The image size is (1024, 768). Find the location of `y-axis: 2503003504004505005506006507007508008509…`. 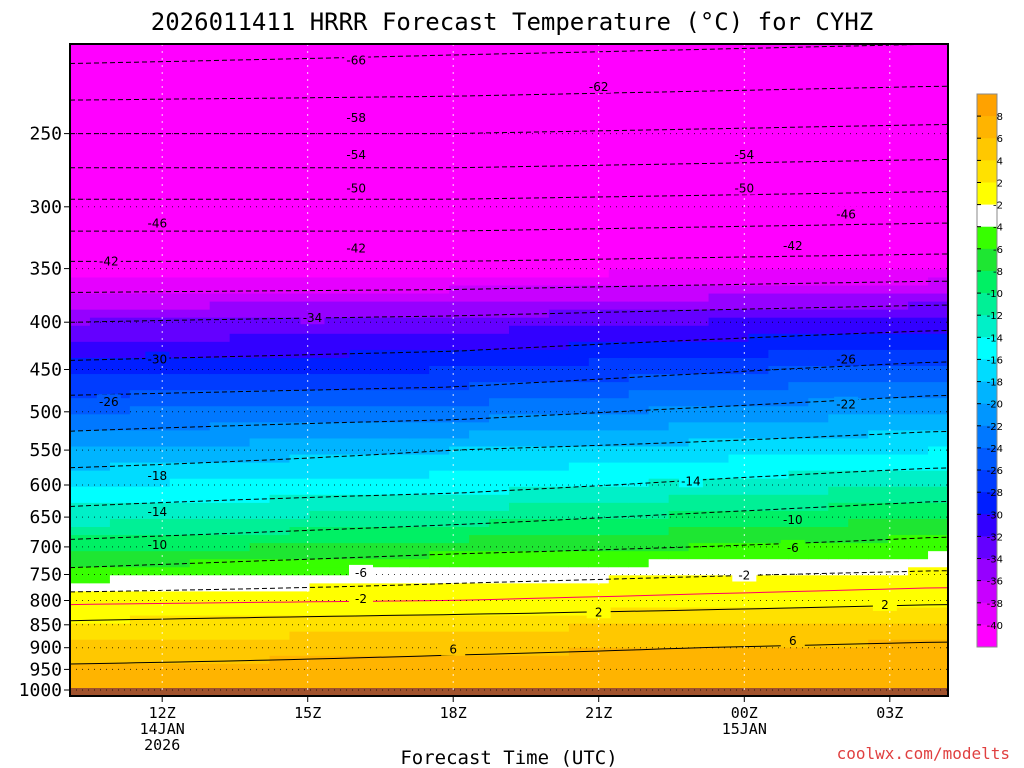

y-axis: 2503003504004505005506006507007508008509… is located at coordinates (44, 412).